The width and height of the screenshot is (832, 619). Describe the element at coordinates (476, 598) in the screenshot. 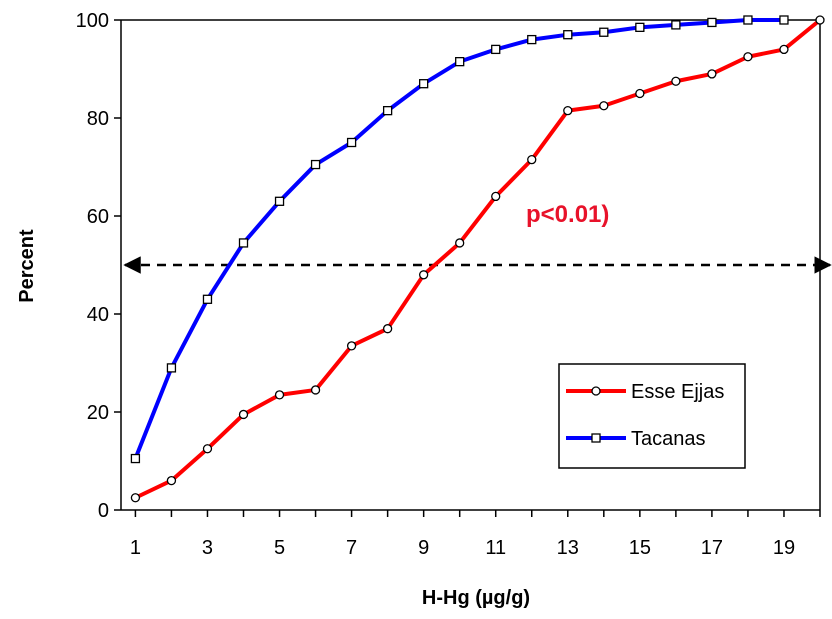

I see `x-axis-title: H-Hg (µg/g)` at that location.